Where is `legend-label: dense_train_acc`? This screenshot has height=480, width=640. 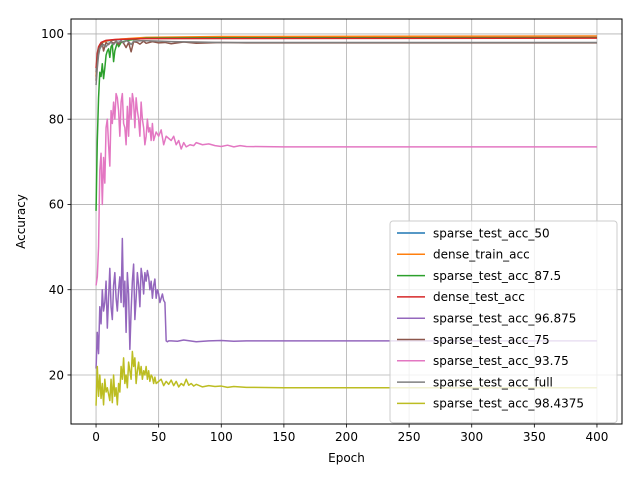 legend-label: dense_train_acc is located at coordinates (481, 255).